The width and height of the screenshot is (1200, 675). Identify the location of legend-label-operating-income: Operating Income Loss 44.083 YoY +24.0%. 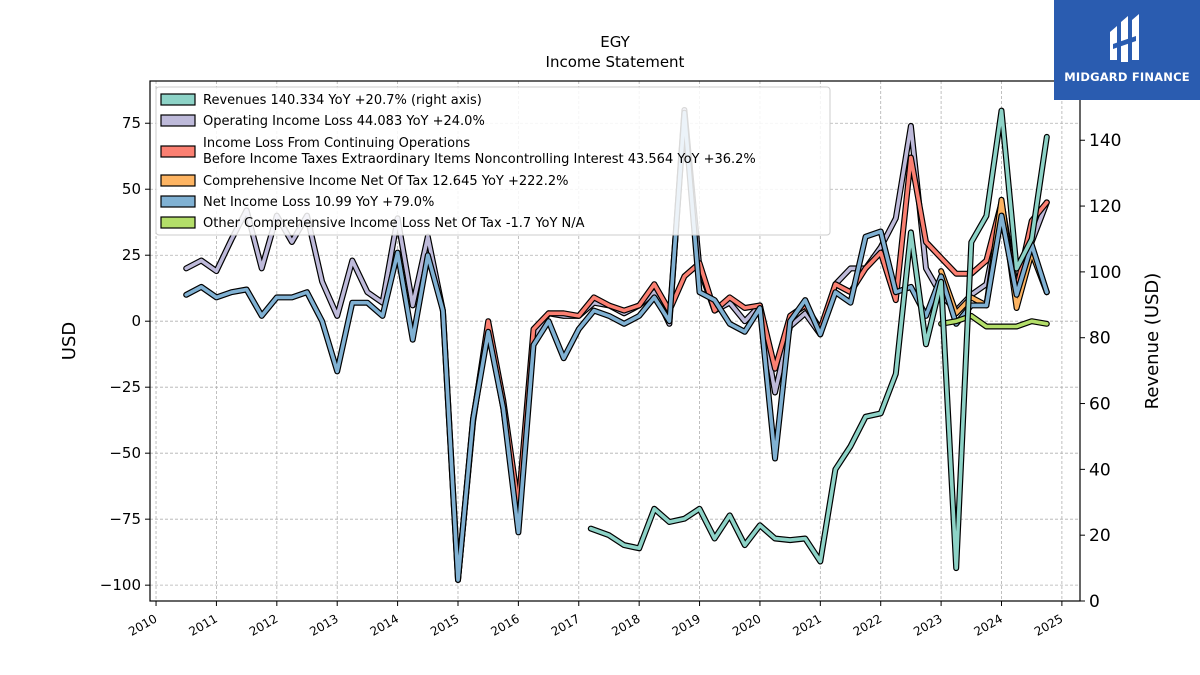
(344, 121).